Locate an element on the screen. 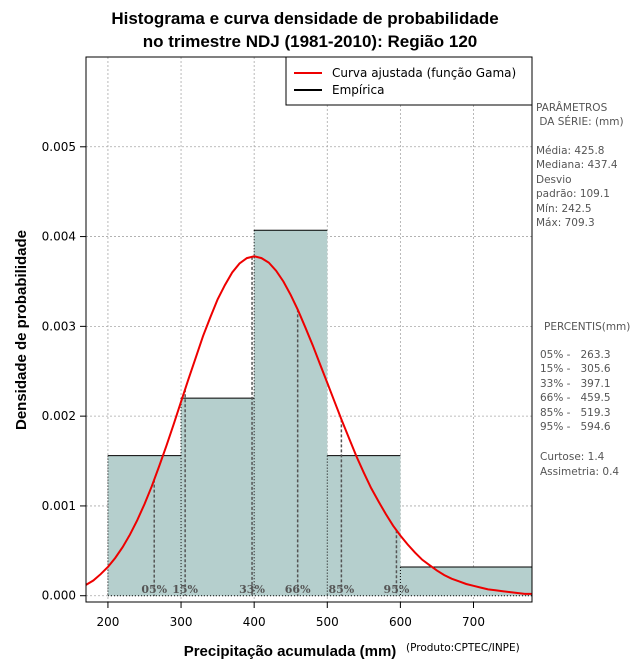 This screenshot has height=660, width=640. percentile-marker-label: 05% is located at coordinates (154, 589).